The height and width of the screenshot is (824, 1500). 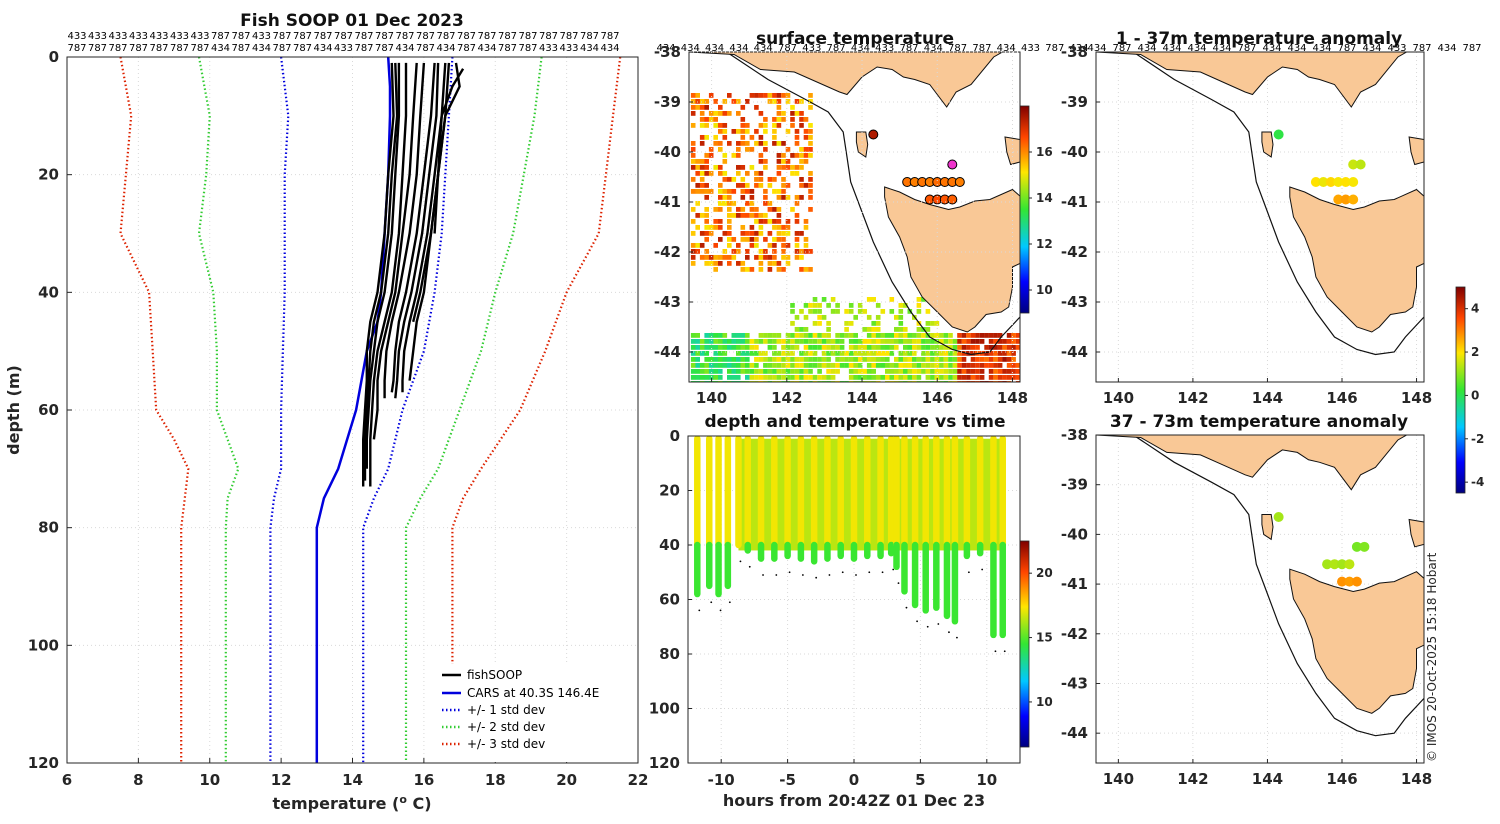 I want to click on anomaly-shallow-point, so click(x=1278, y=134).